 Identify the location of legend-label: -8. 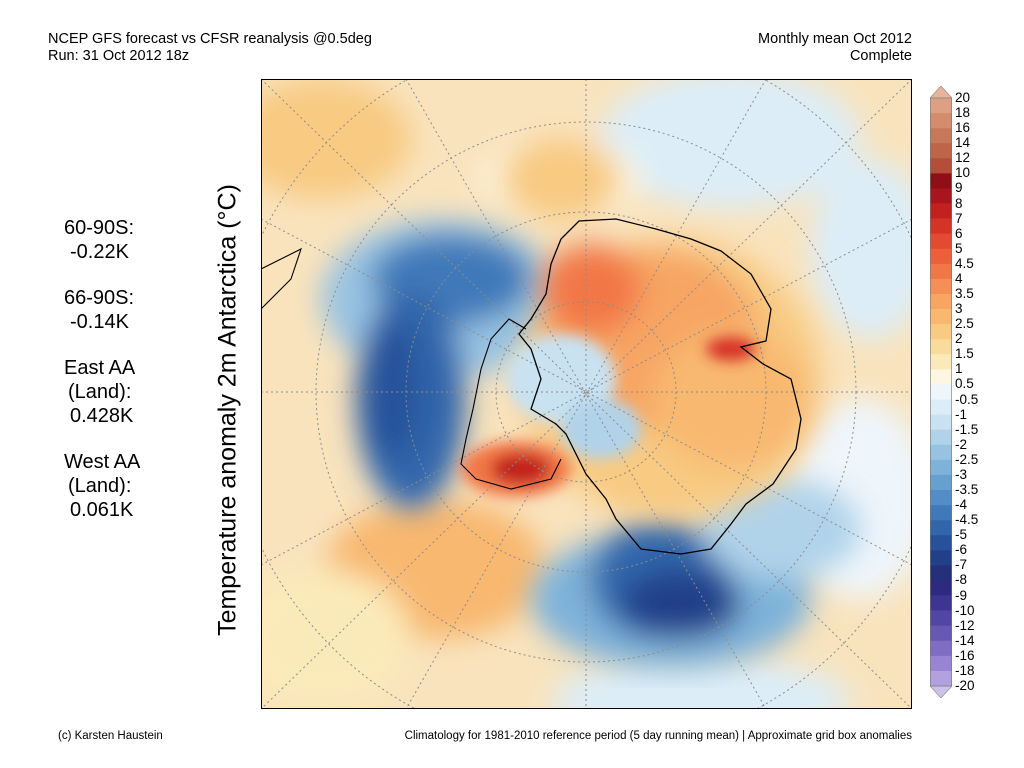
(961, 580).